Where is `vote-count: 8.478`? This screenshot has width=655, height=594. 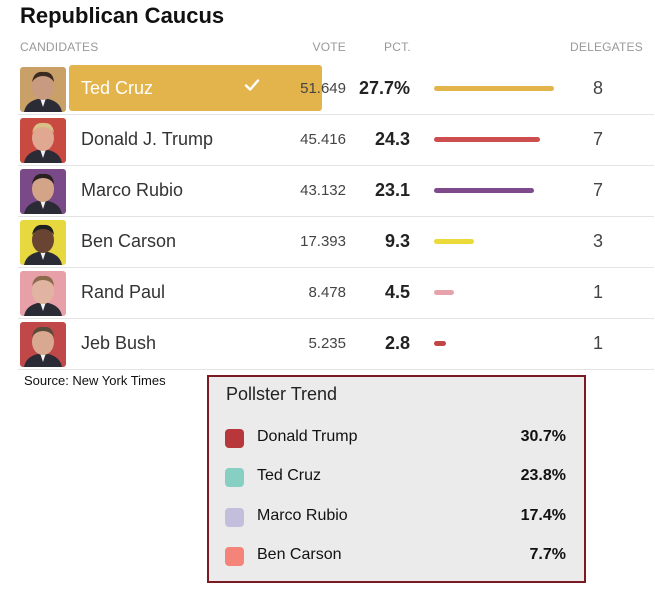 vote-count: 8.478 is located at coordinates (327, 292).